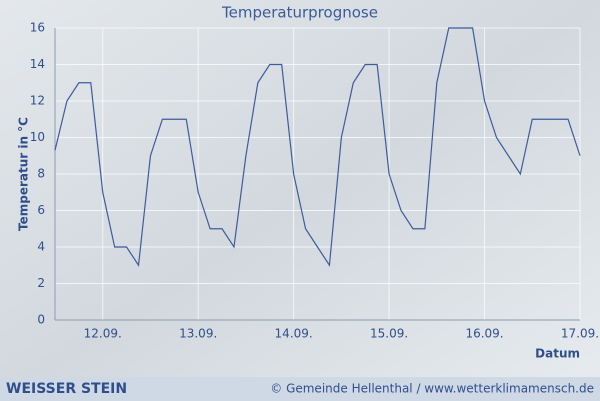 The height and width of the screenshot is (401, 600). What do you see at coordinates (37, 28) in the screenshot?
I see `y-tick-label: 16` at bounding box center [37, 28].